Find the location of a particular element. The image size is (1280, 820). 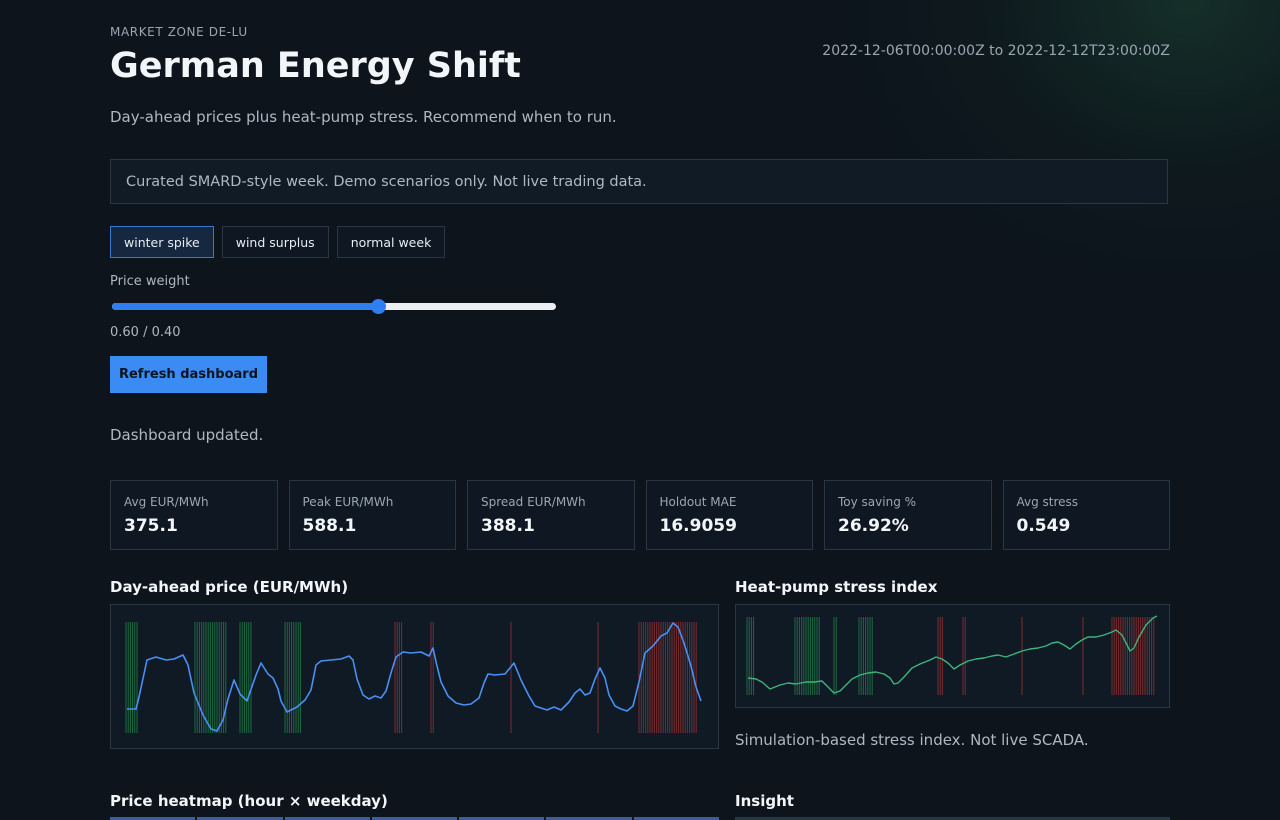

kpi-value: 26.92% is located at coordinates (873, 526).